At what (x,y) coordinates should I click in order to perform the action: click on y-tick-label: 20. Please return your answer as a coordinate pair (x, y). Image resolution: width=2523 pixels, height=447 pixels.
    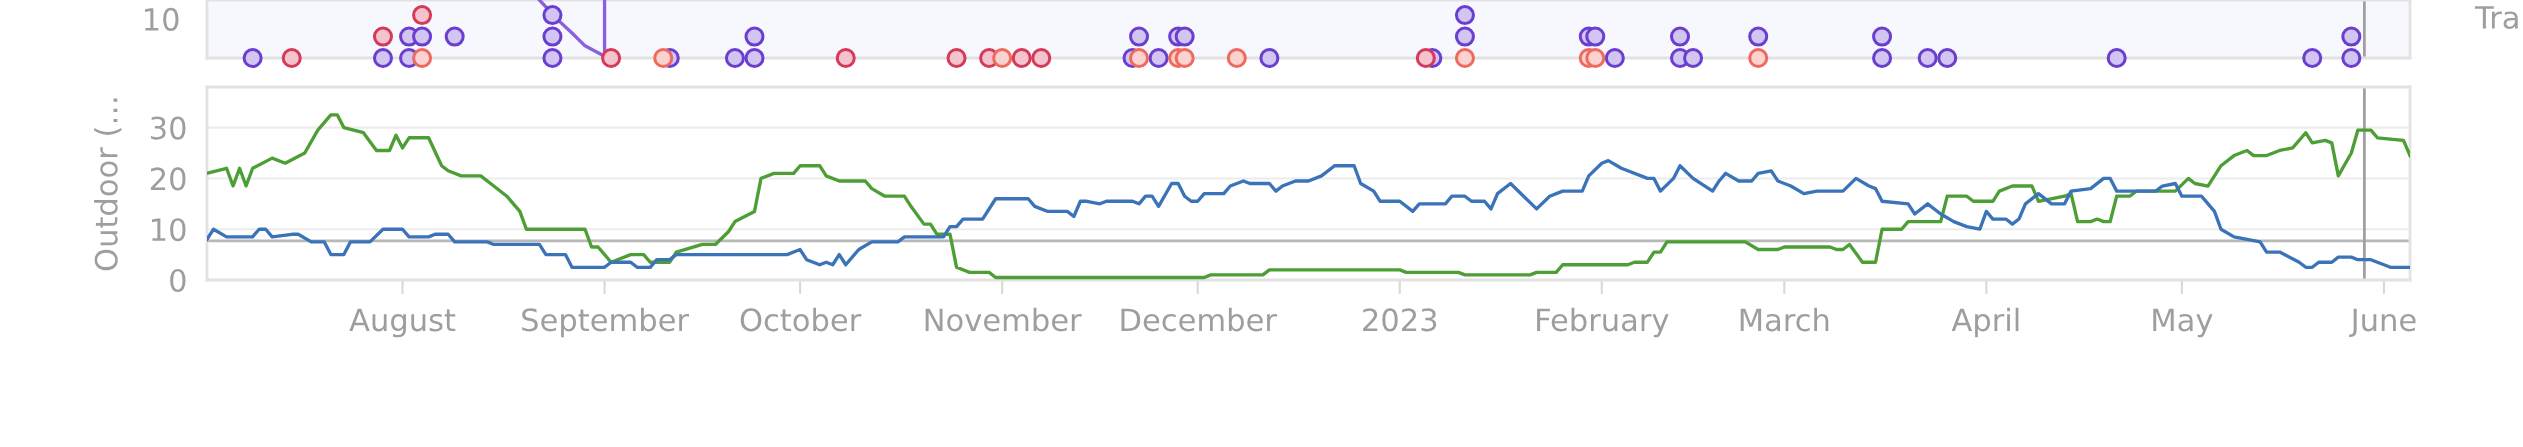
    Looking at the image, I should click on (168, 179).